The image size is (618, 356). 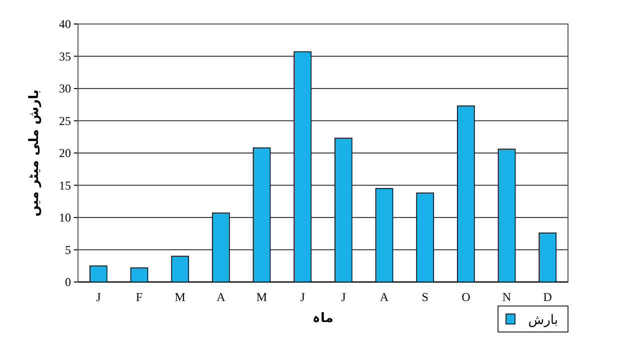 I want to click on y-tick-label: 35, so click(x=65, y=56).